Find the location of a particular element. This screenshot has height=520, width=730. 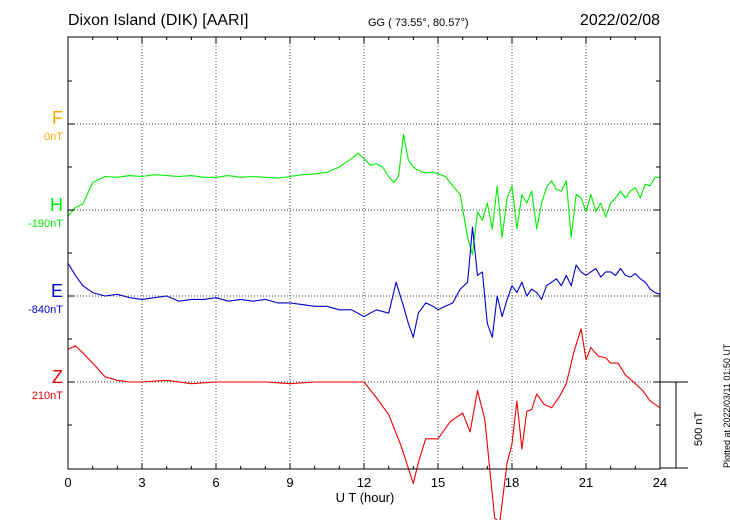

x-tick-label: 9 is located at coordinates (289, 482).